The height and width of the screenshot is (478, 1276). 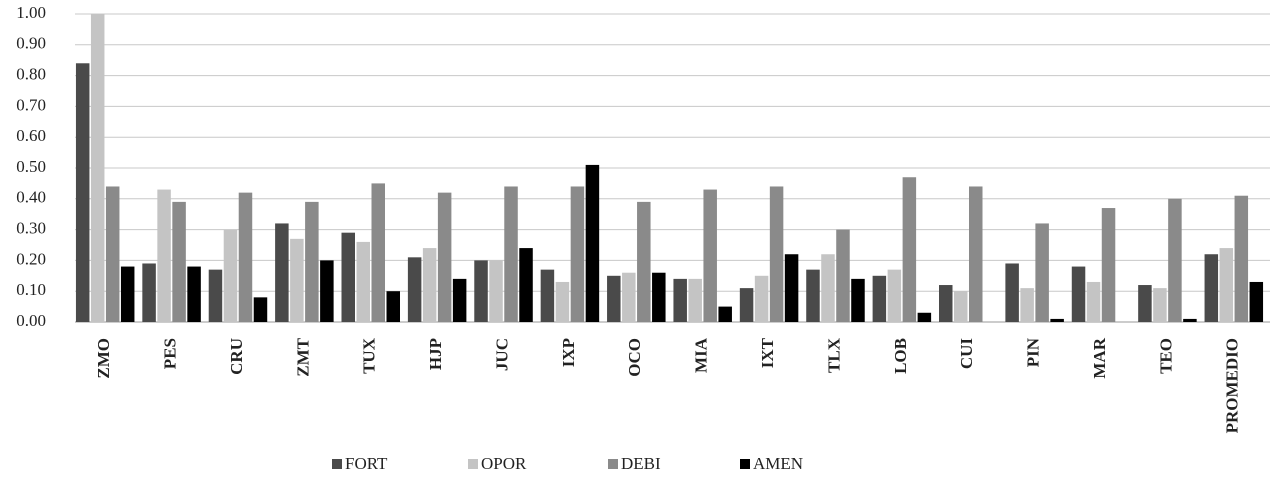 I want to click on legend-label: OPOR, so click(x=504, y=463).